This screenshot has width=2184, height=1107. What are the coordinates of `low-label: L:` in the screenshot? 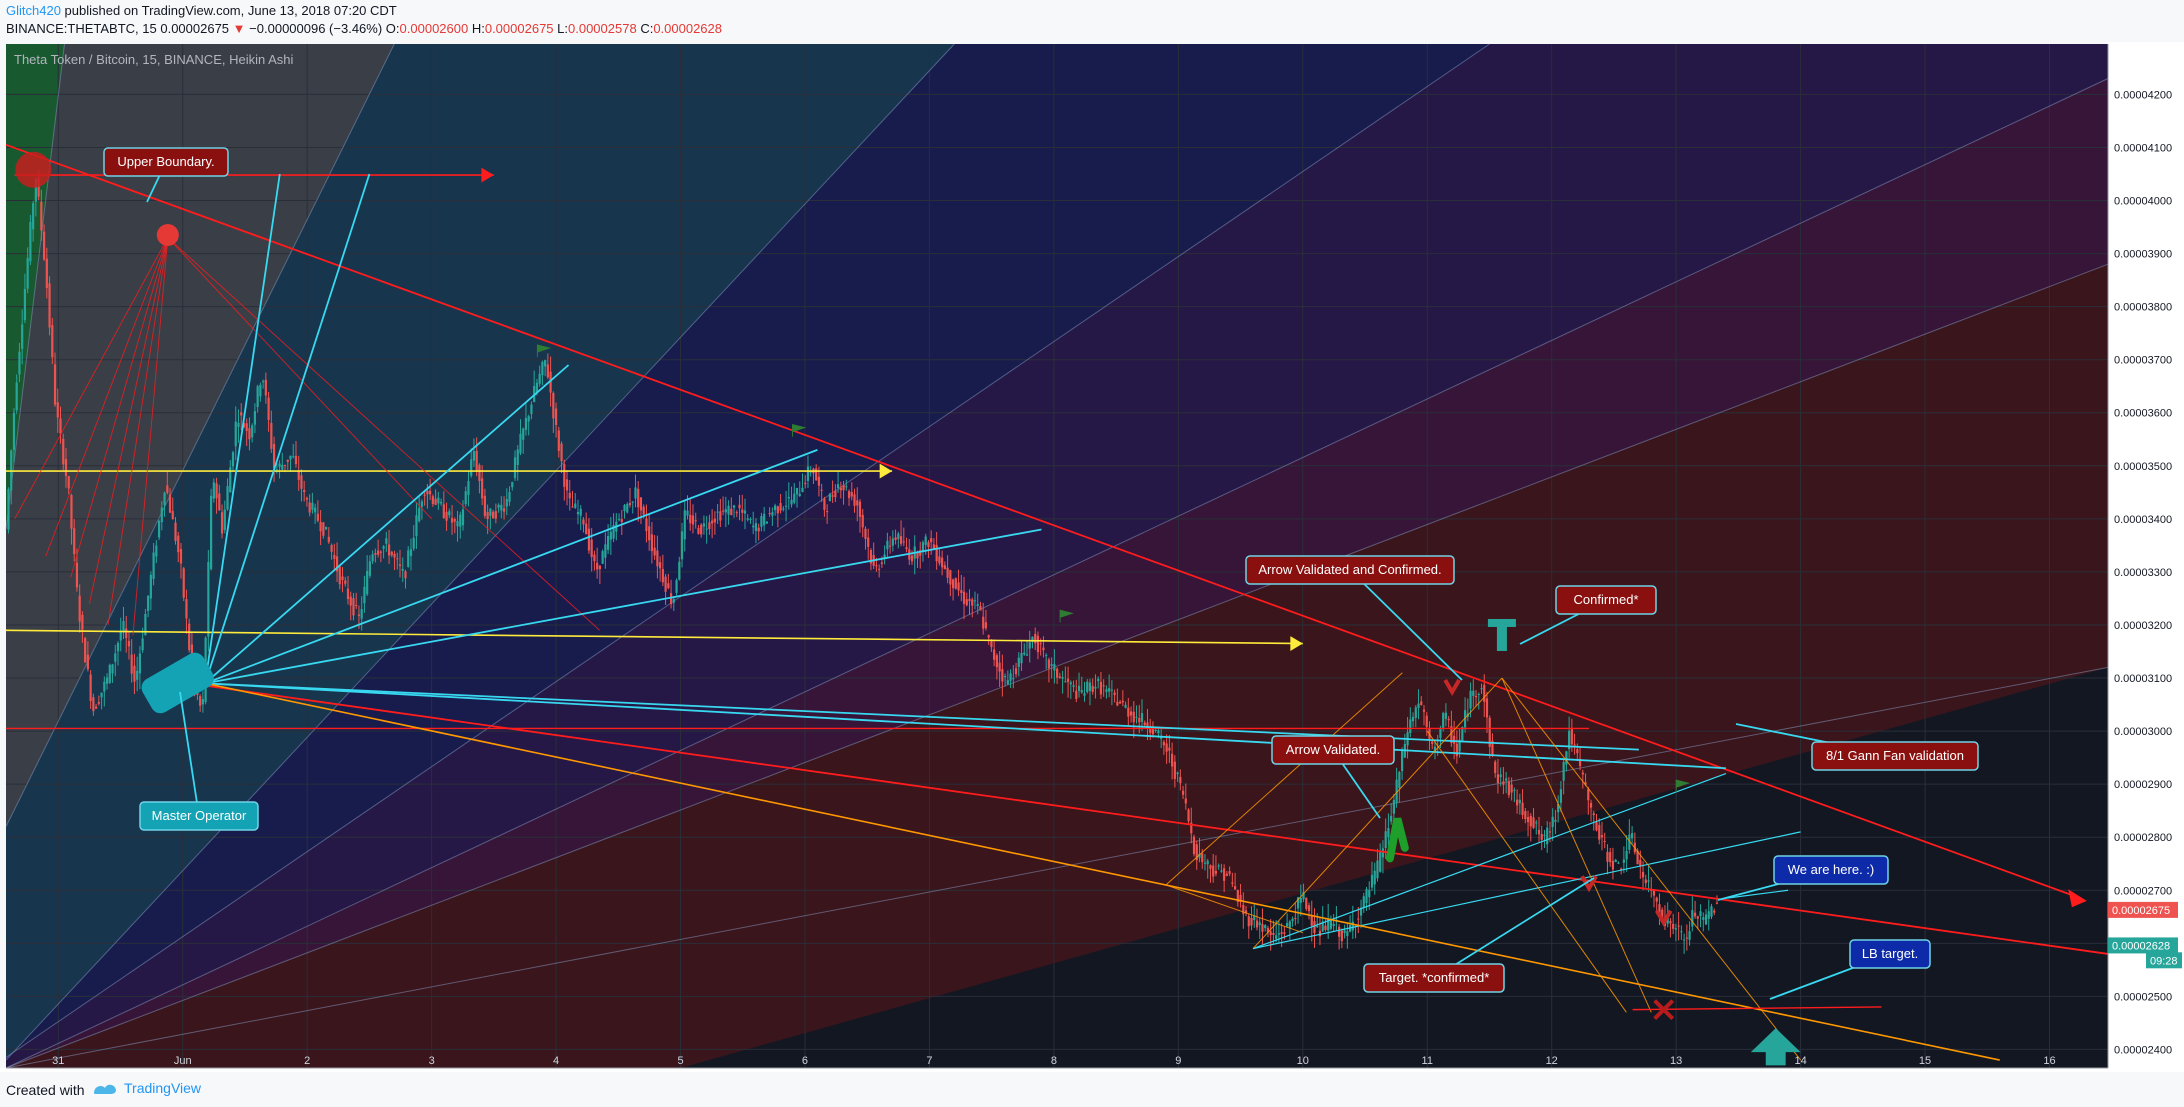 It's located at (562, 28).